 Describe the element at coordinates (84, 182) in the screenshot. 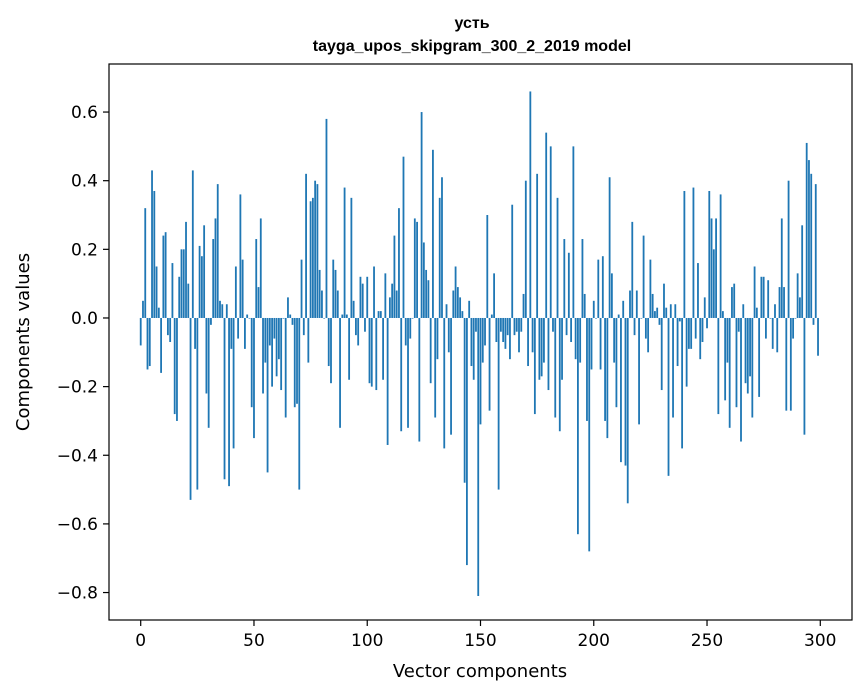

I see `y-tick-label: 0.4` at that location.